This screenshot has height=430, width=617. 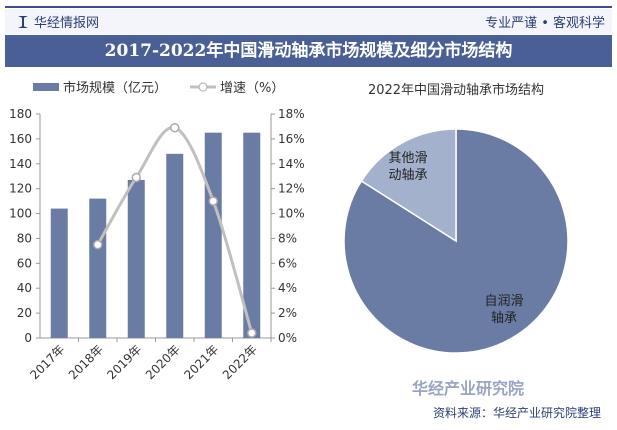 What do you see at coordinates (287, 263) in the screenshot?
I see `y2-tick-label: 6%` at bounding box center [287, 263].